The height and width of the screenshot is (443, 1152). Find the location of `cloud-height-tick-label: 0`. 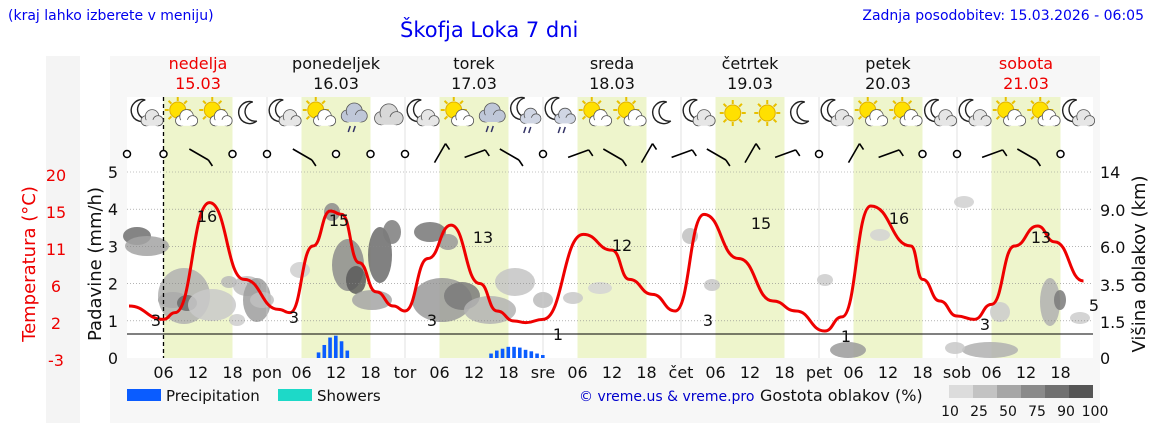

cloud-height-tick-label: 0 is located at coordinates (1105, 358).